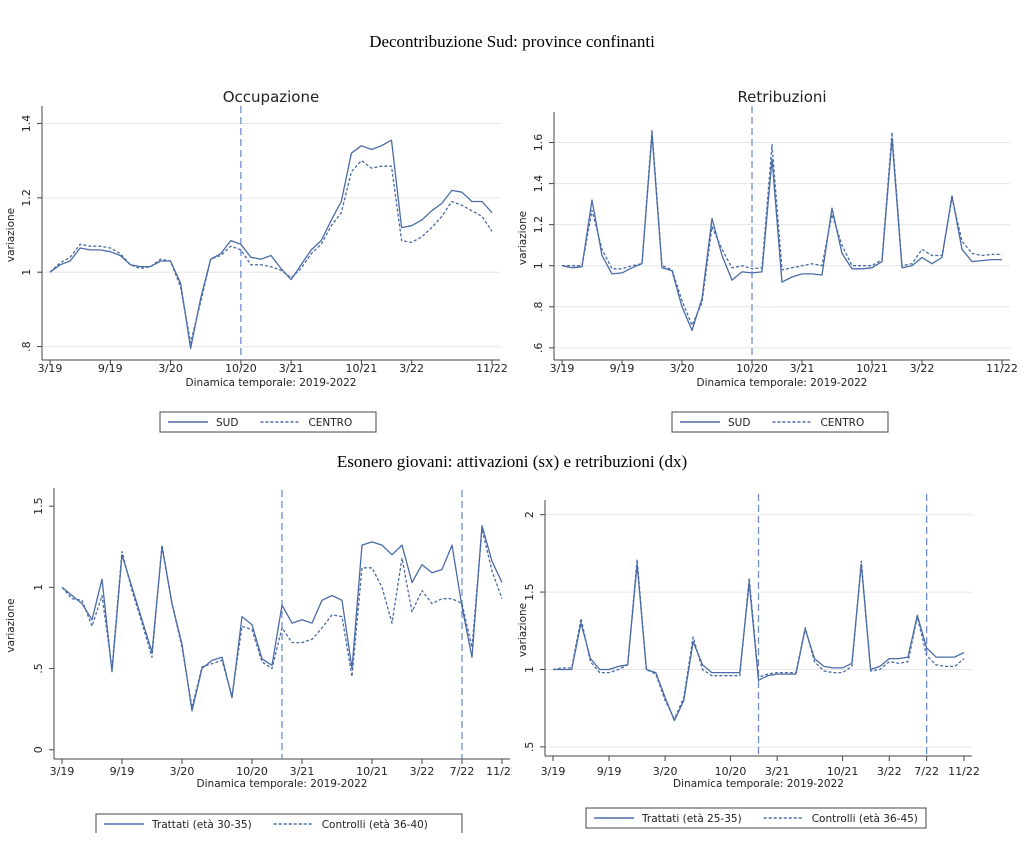 The image size is (1024, 842). I want to click on y-tick-label: 1.6, so click(538, 143).